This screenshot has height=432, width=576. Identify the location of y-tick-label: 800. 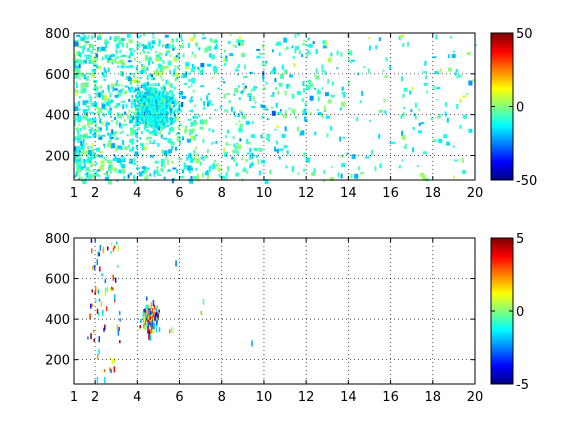
(57, 34).